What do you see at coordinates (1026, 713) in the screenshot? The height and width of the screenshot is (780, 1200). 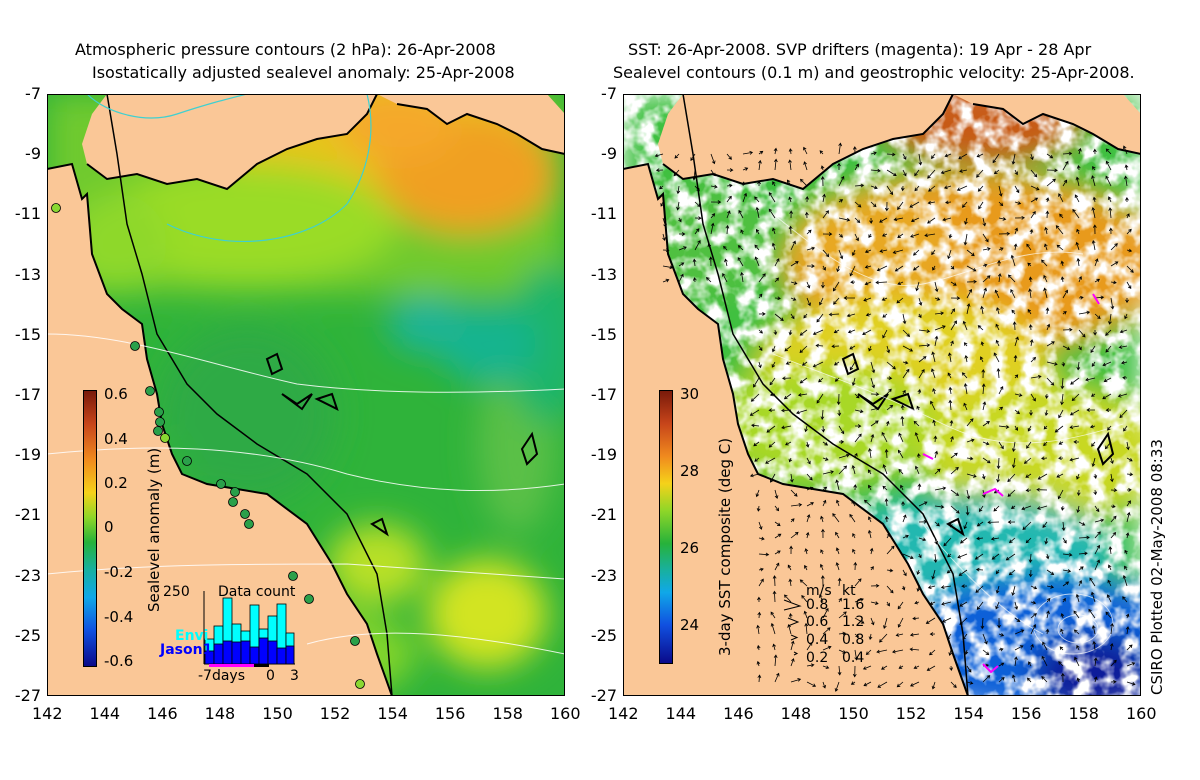 I see `x-tick-label: 156` at bounding box center [1026, 713].